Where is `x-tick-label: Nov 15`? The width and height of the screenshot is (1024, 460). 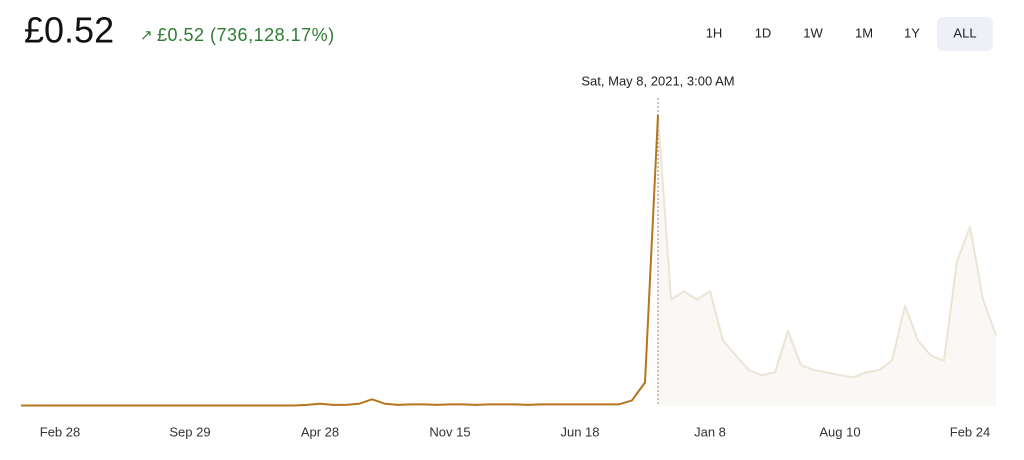 x-tick-label: Nov 15 is located at coordinates (449, 431).